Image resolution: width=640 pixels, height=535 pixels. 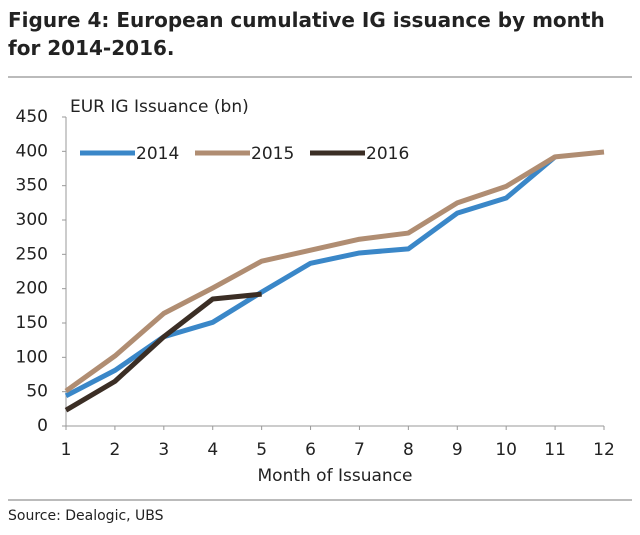 What do you see at coordinates (37, 392) in the screenshot?
I see `y-tick-label: 50` at bounding box center [37, 392].